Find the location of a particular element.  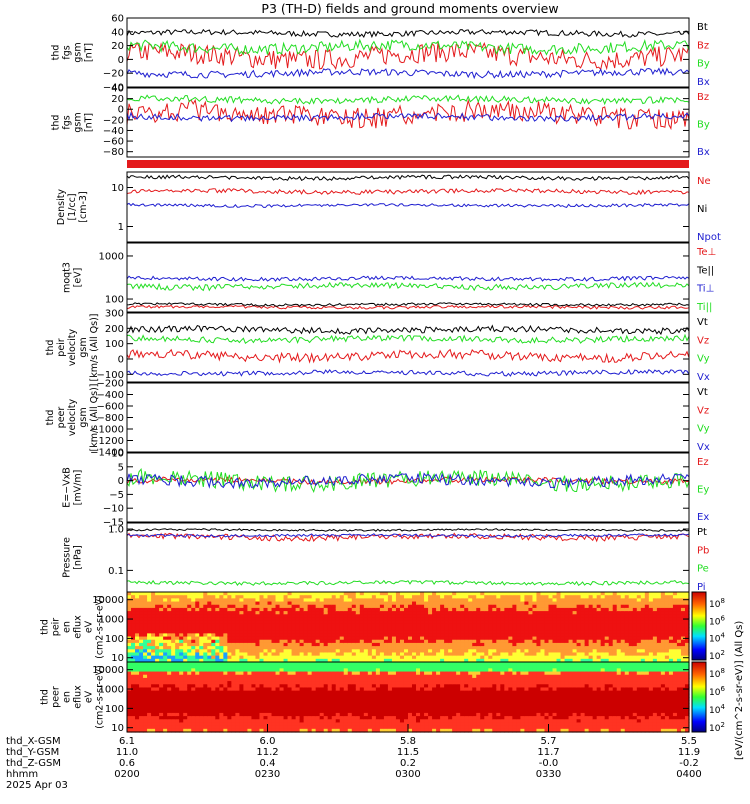

panel-ylabel: thdpeervelocitygsm[km/s (All Qs)] is located at coordinates (72, 418).